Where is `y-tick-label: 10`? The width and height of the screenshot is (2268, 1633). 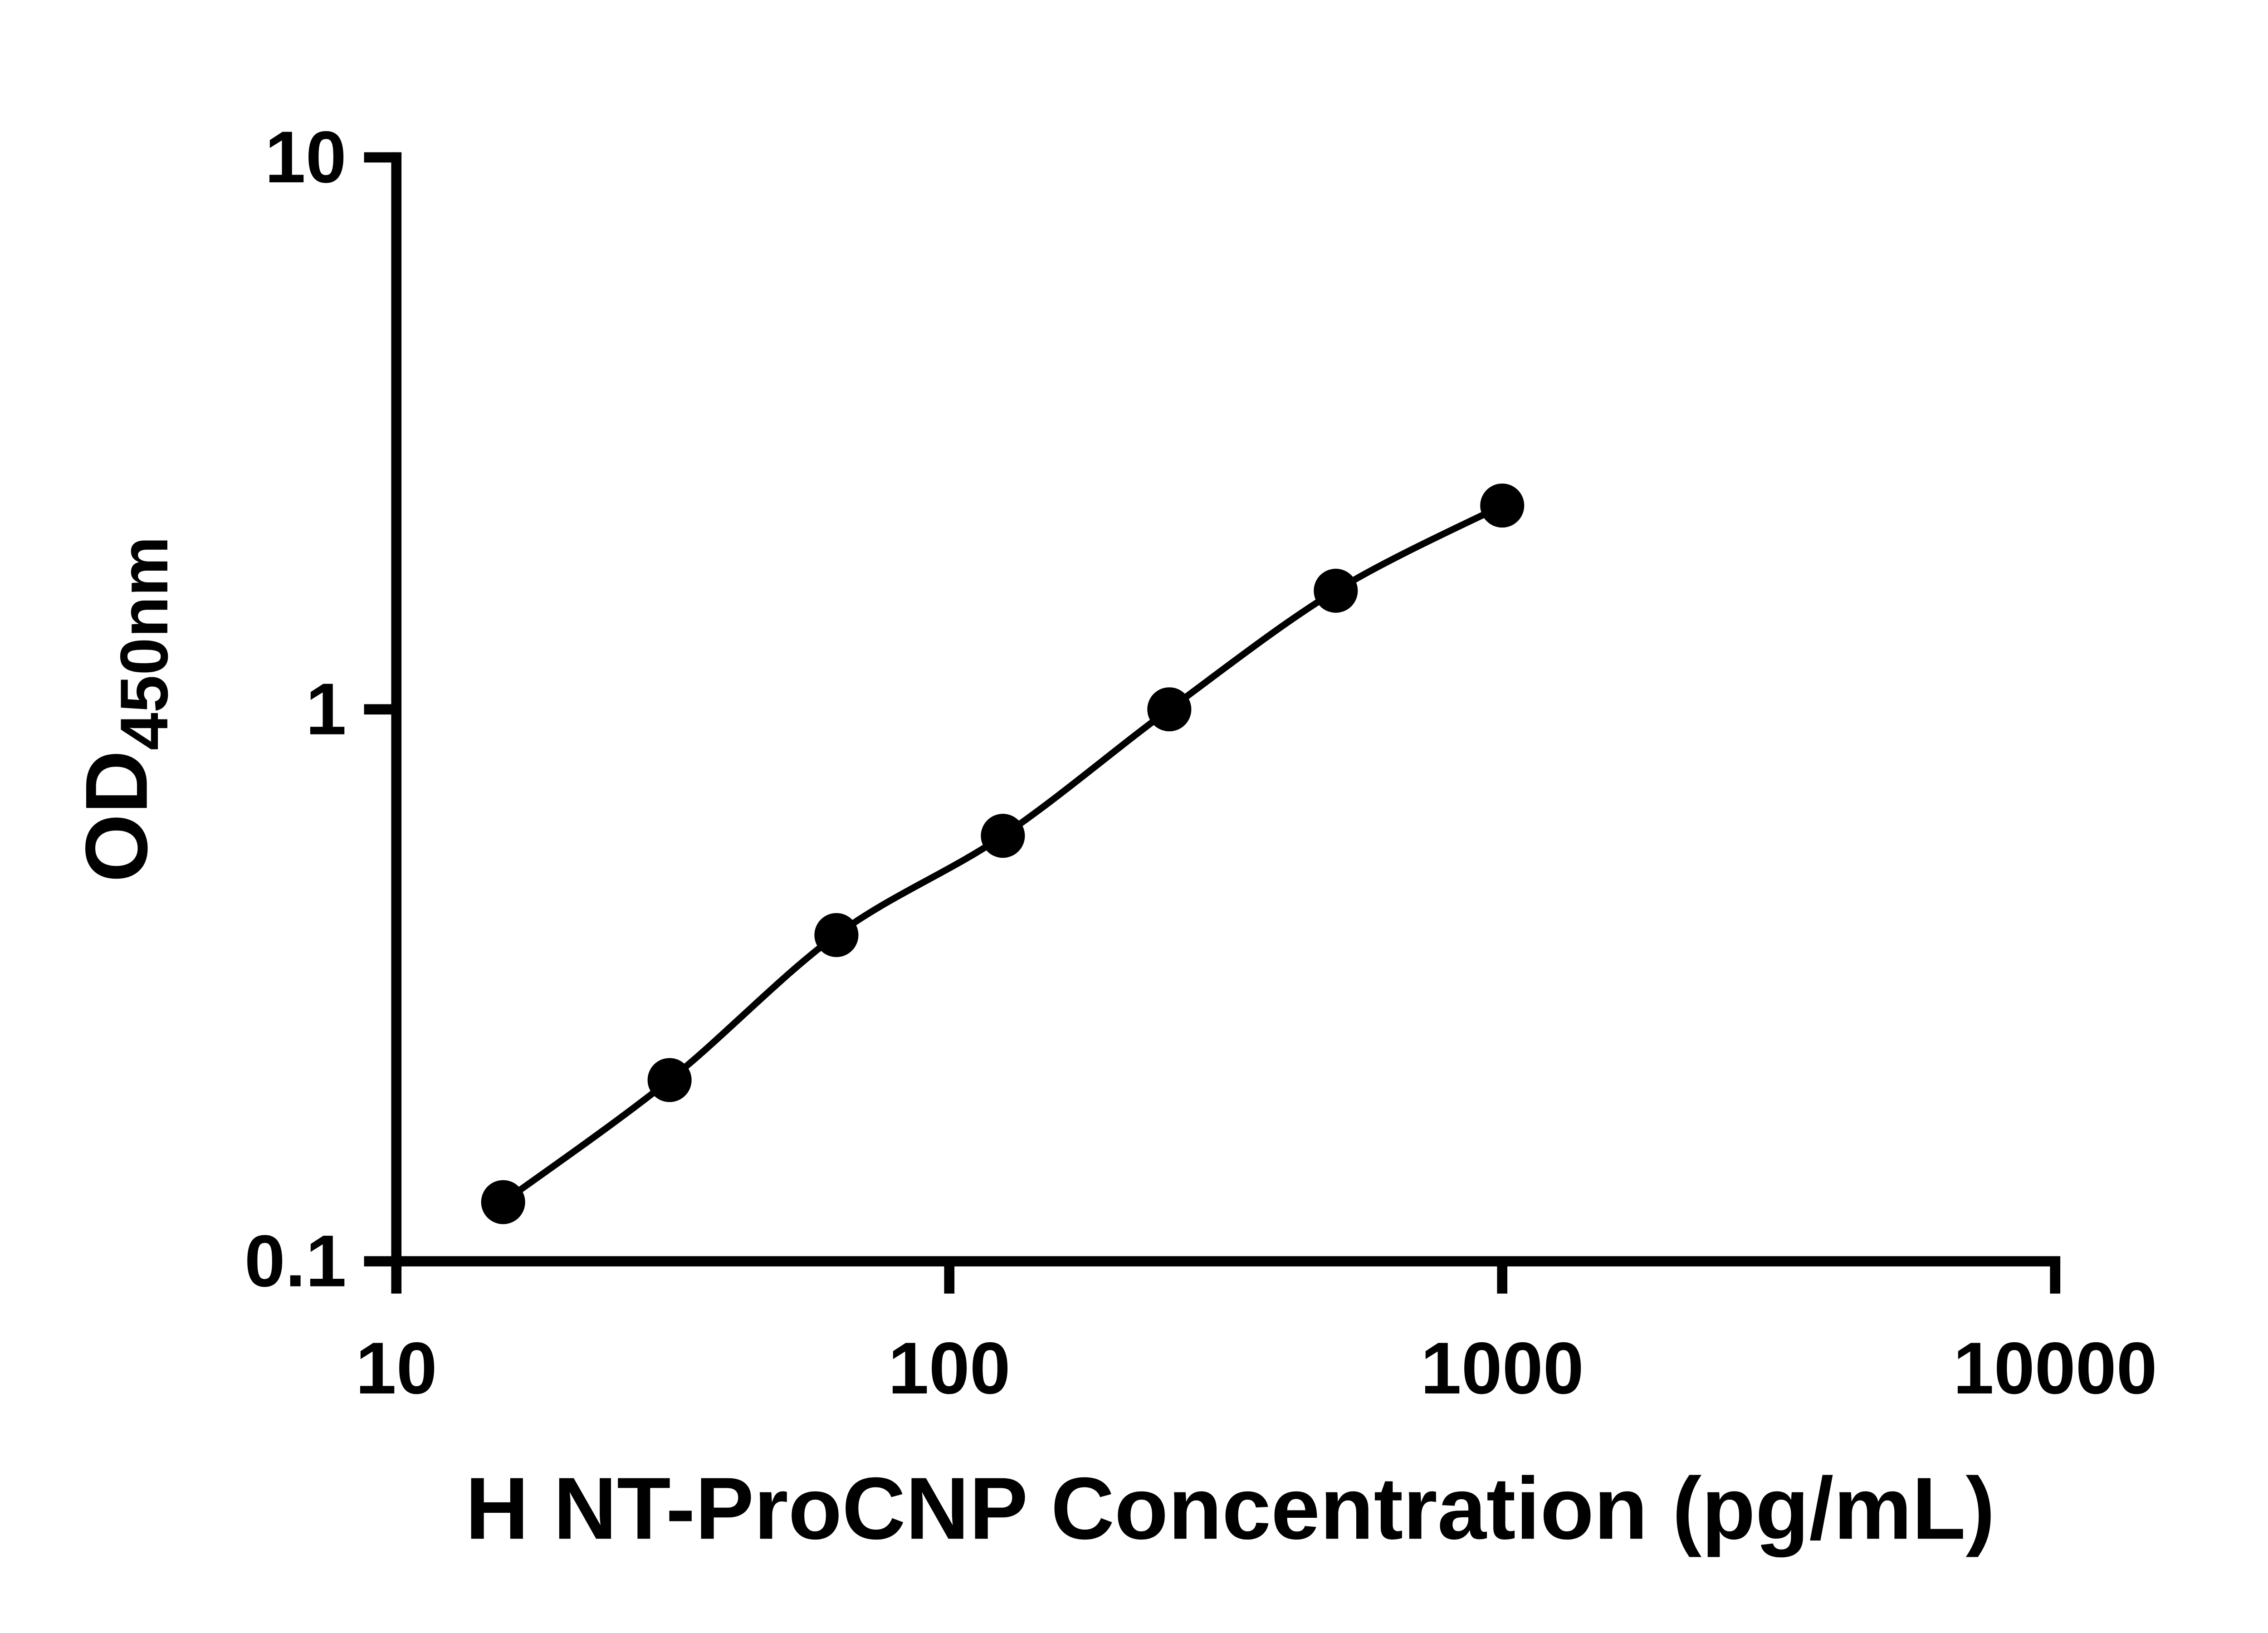
y-tick-label: 10 is located at coordinates (306, 157).